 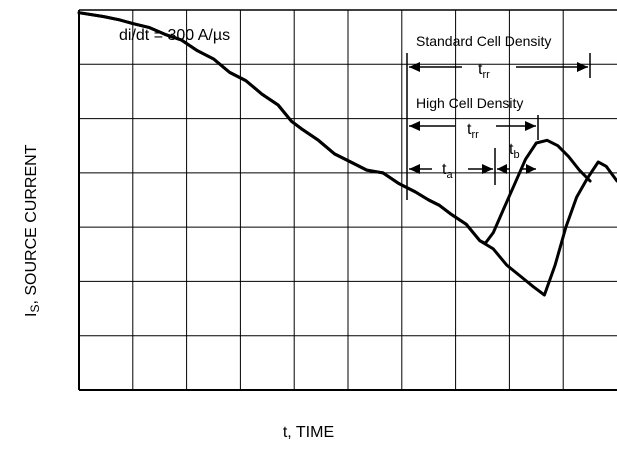 I want to click on tb-arrow-left, so click(x=503, y=169).